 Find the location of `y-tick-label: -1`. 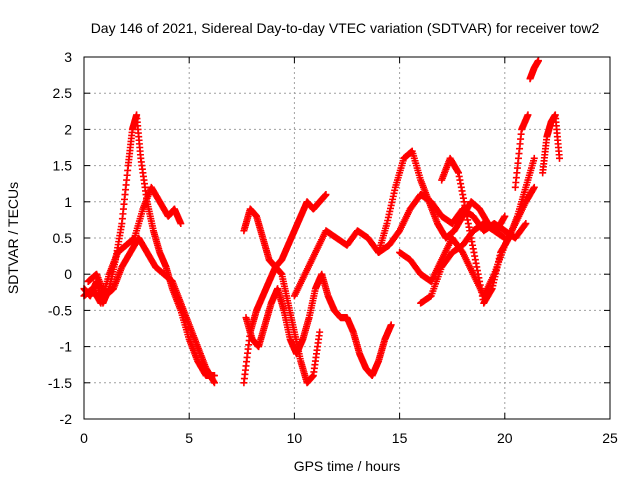

y-tick-label: -1 is located at coordinates (66, 347).